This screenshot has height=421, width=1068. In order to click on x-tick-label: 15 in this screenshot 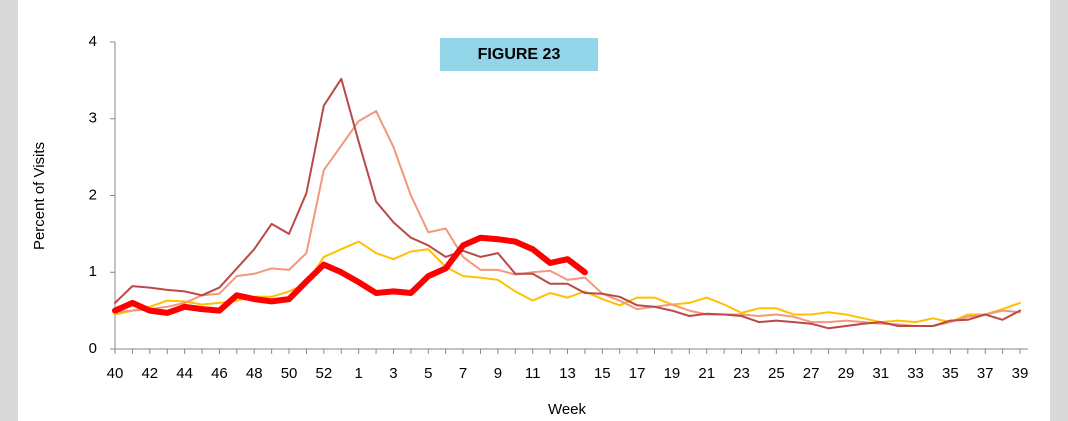, I will do `click(602, 373)`.